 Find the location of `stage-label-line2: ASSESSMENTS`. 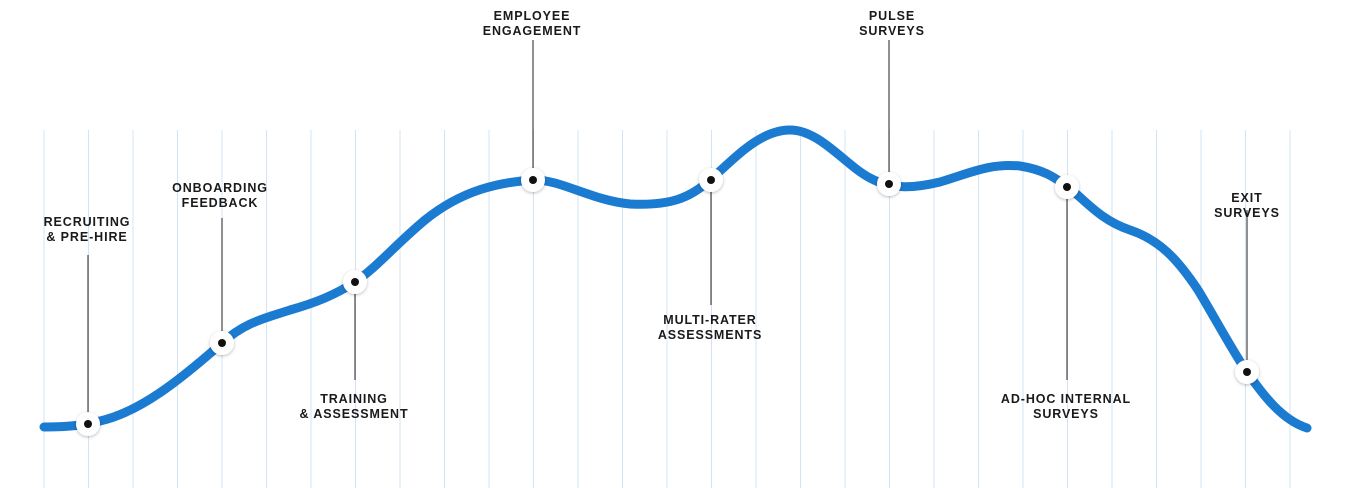

stage-label-line2: ASSESSMENTS is located at coordinates (710, 335).